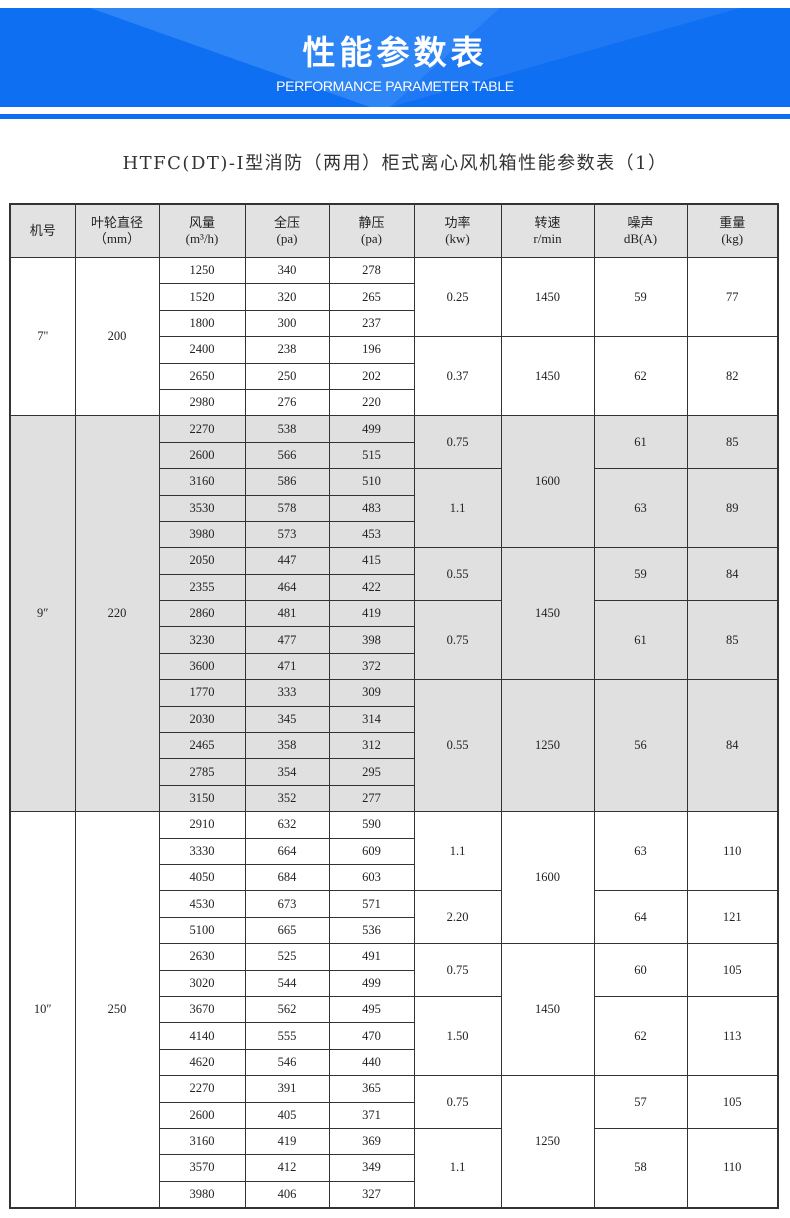 This screenshot has height=1218, width=790. What do you see at coordinates (202, 561) in the screenshot?
I see `air-flow-cell: 2050` at bounding box center [202, 561].